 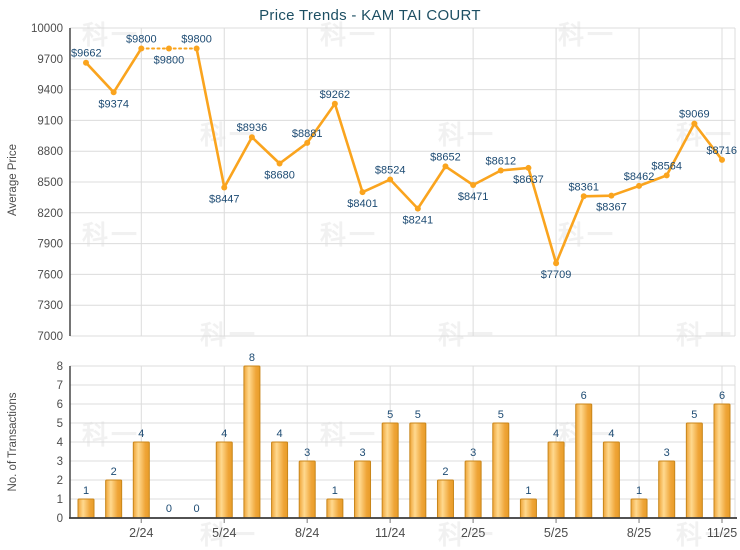 I want to click on x-axis-tick-label: 2/24, so click(x=141, y=533).